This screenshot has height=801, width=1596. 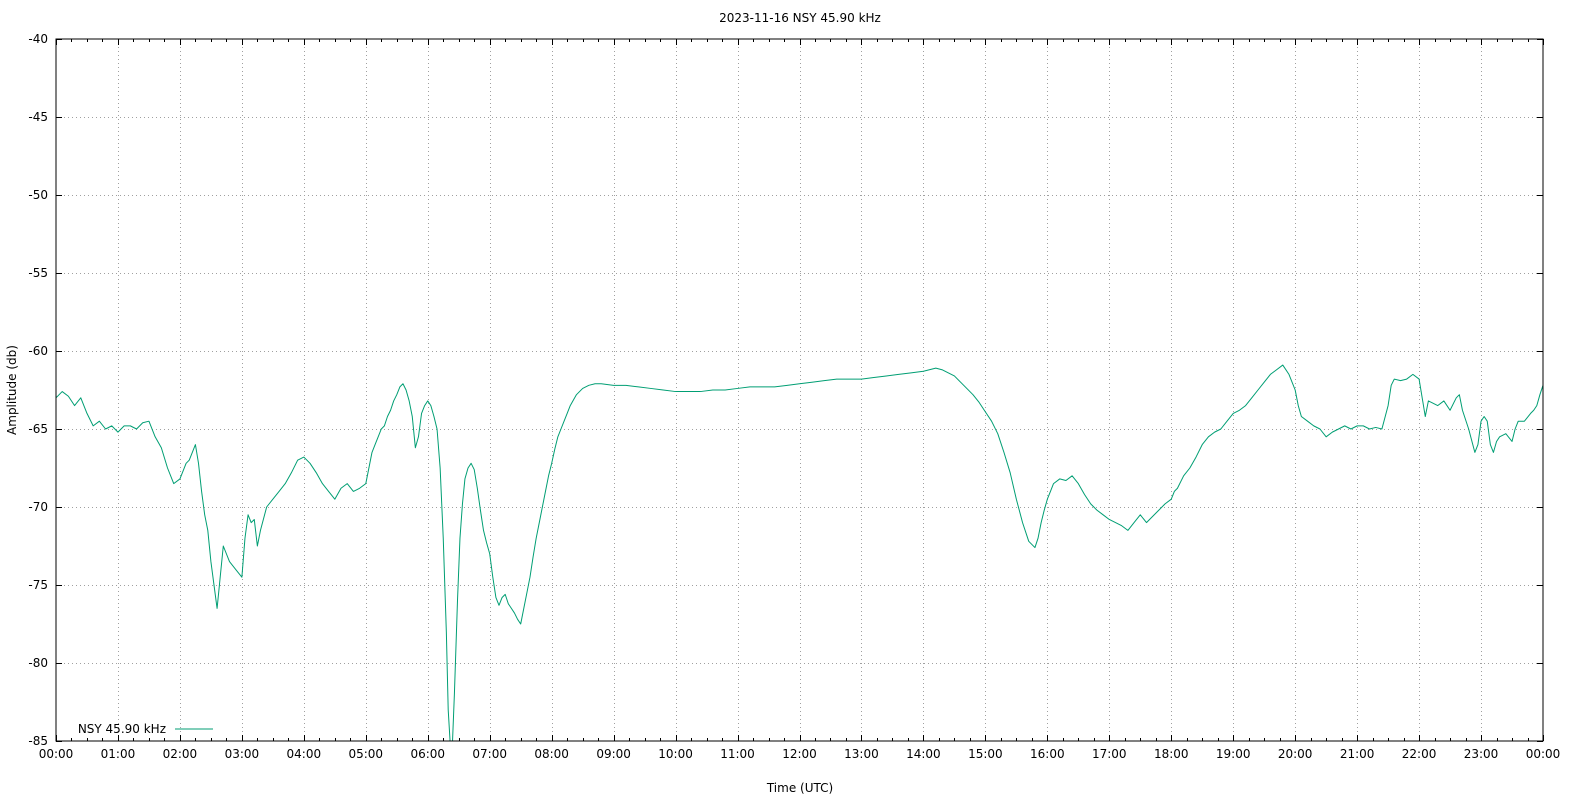 What do you see at coordinates (38, 117) in the screenshot?
I see `y-tick-label: -45` at bounding box center [38, 117].